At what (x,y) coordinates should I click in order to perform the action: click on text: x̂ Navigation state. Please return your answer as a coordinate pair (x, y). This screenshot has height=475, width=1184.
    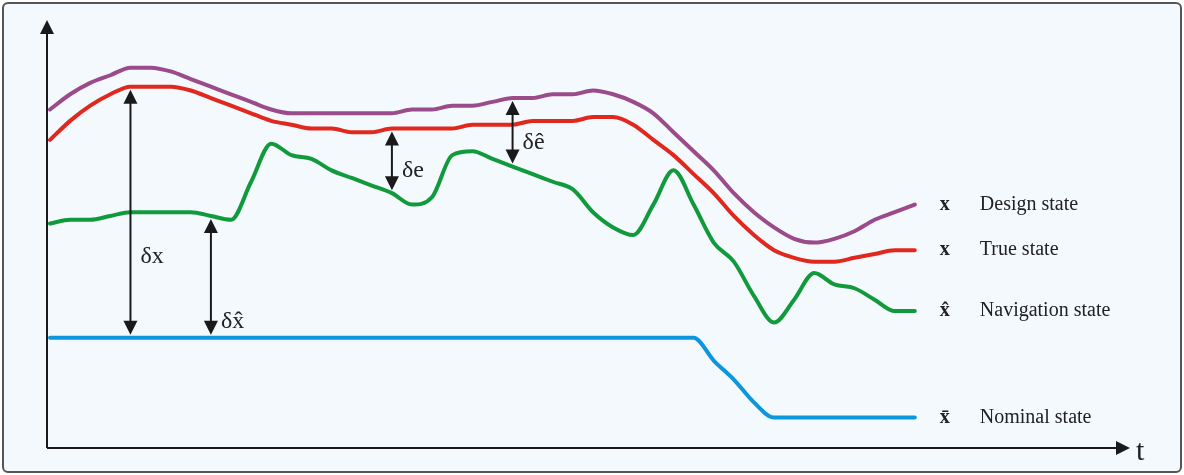
    Looking at the image, I should click on (1025, 309).